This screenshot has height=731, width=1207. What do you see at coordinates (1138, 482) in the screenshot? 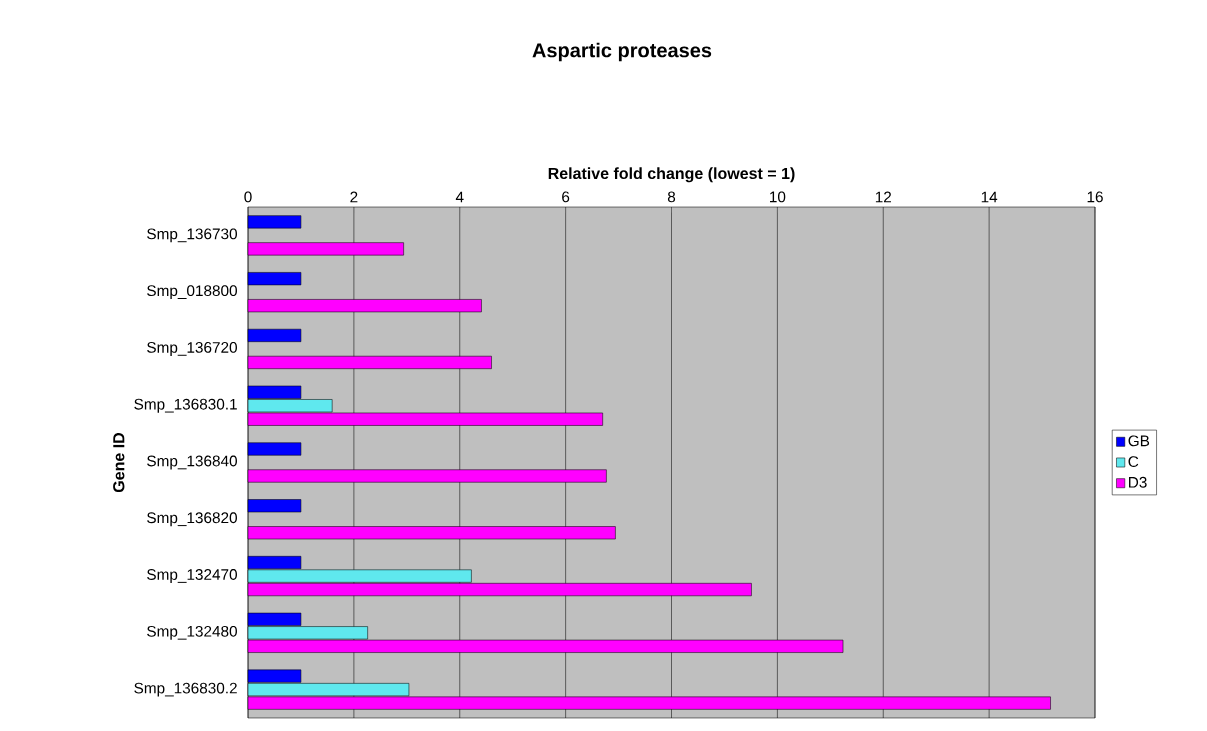
I see `legend-label: D3` at bounding box center [1138, 482].